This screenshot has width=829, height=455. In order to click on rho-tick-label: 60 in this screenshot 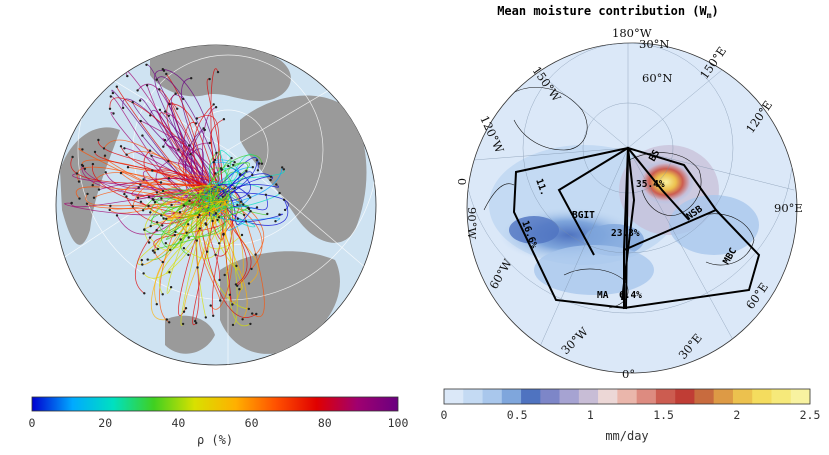, I will do `click(252, 423)`.